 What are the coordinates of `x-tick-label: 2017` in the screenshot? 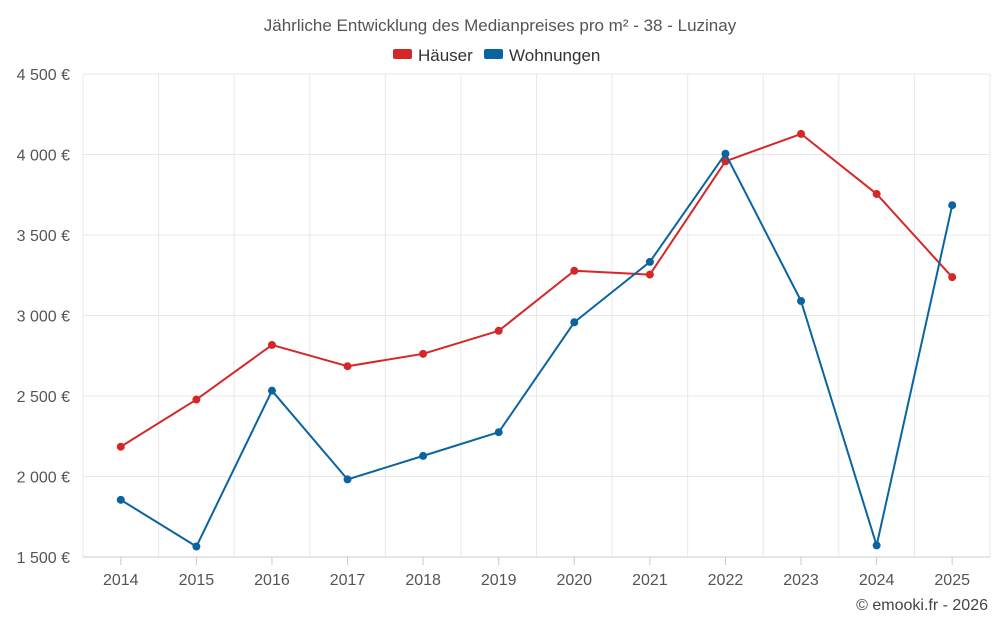 It's located at (348, 580).